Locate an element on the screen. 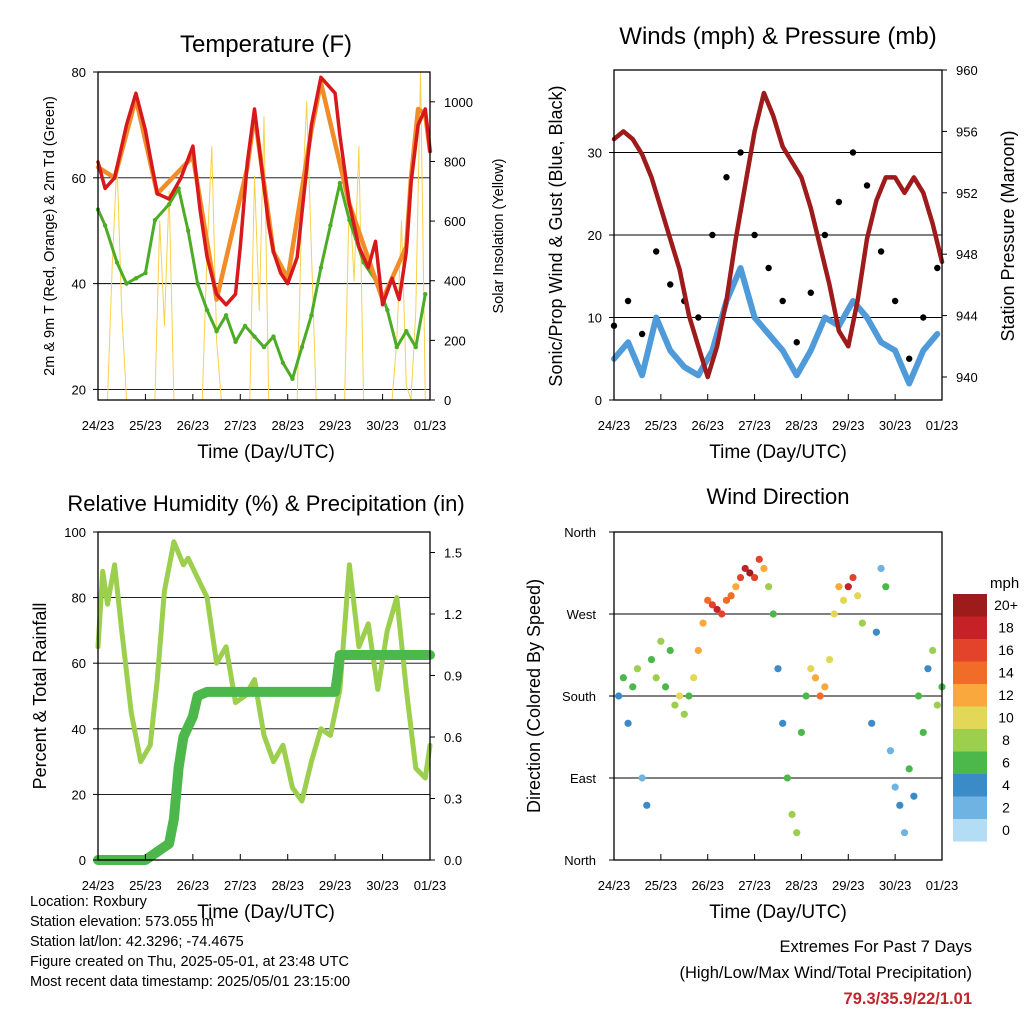 Image resolution: width=1024 pixels, height=1024 pixels. humidity-ylabel: Percent & Total Rainfall is located at coordinates (40, 696).